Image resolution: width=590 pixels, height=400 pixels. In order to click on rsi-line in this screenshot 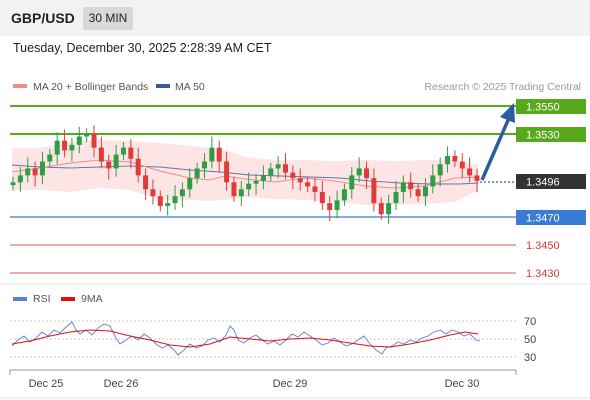, I will do `click(246, 338)`.